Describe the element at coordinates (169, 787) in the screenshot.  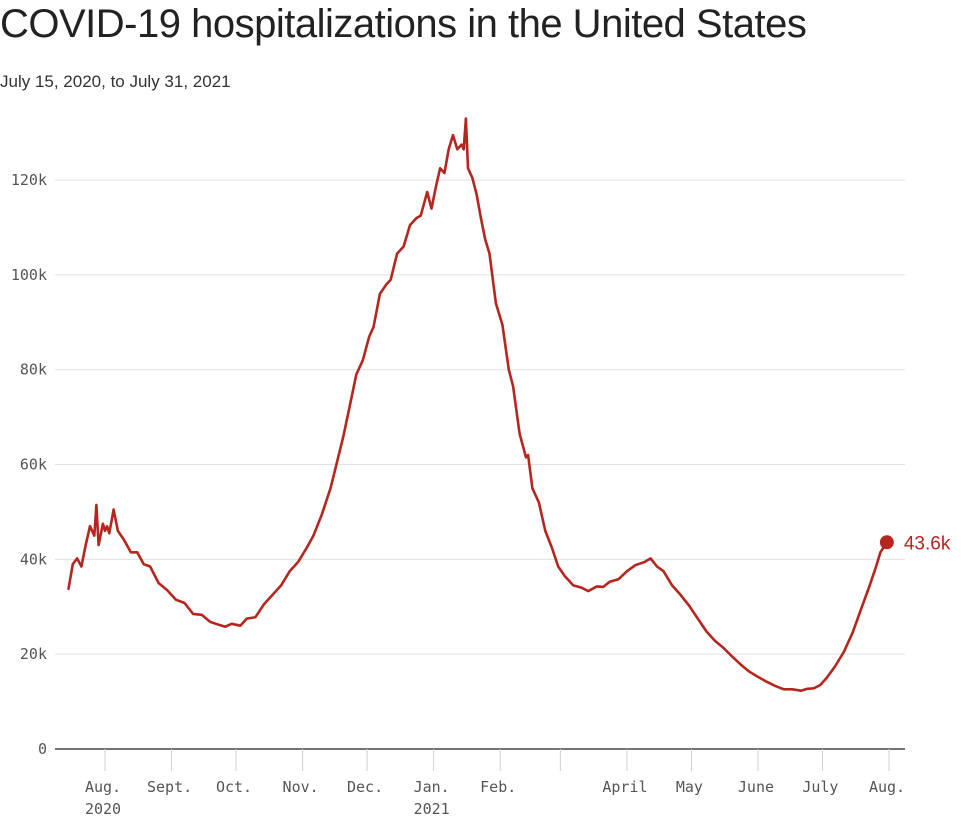
I see `x-tick-label: Sept.` at that location.